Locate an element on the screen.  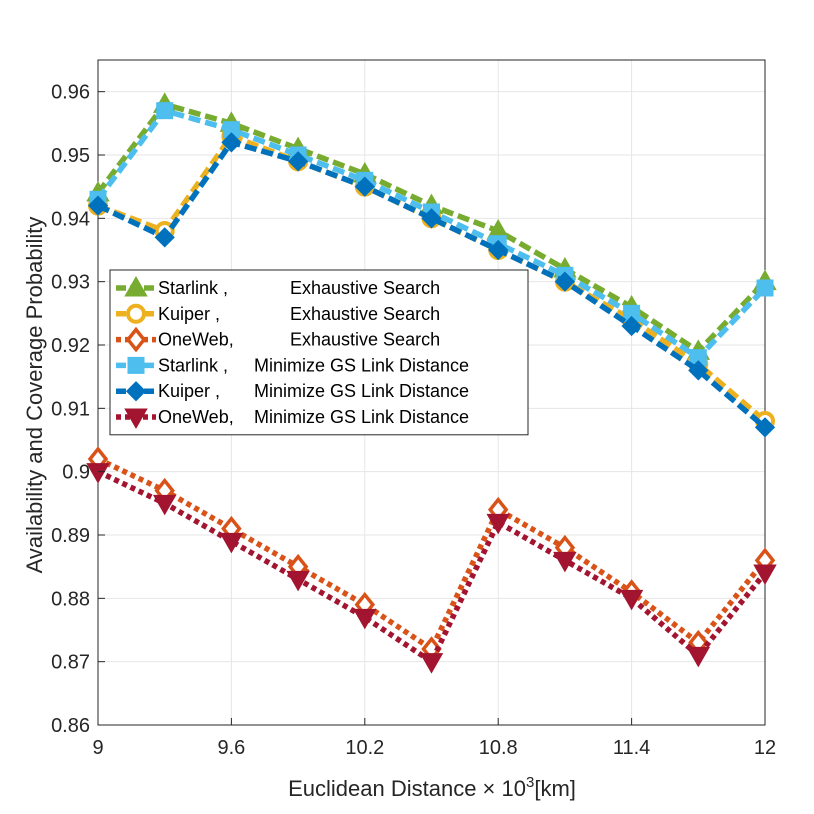
legend-item: OneWeb, Exhaustive Search is located at coordinates (278, 339).